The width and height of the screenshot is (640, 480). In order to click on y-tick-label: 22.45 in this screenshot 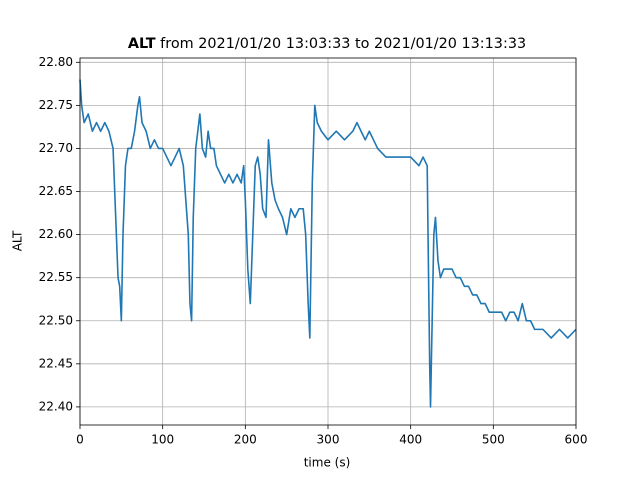, I will do `click(56, 363)`.